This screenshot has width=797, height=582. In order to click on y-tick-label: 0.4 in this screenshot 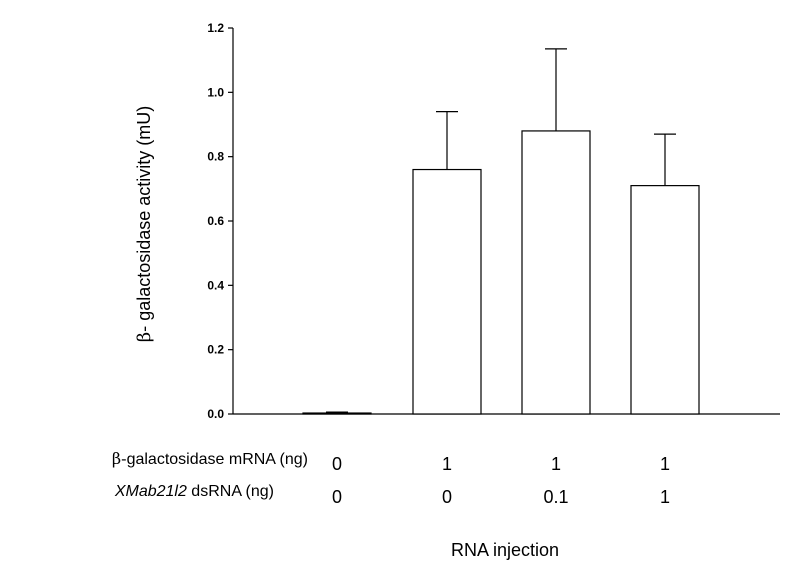, I will do `click(215, 285)`.